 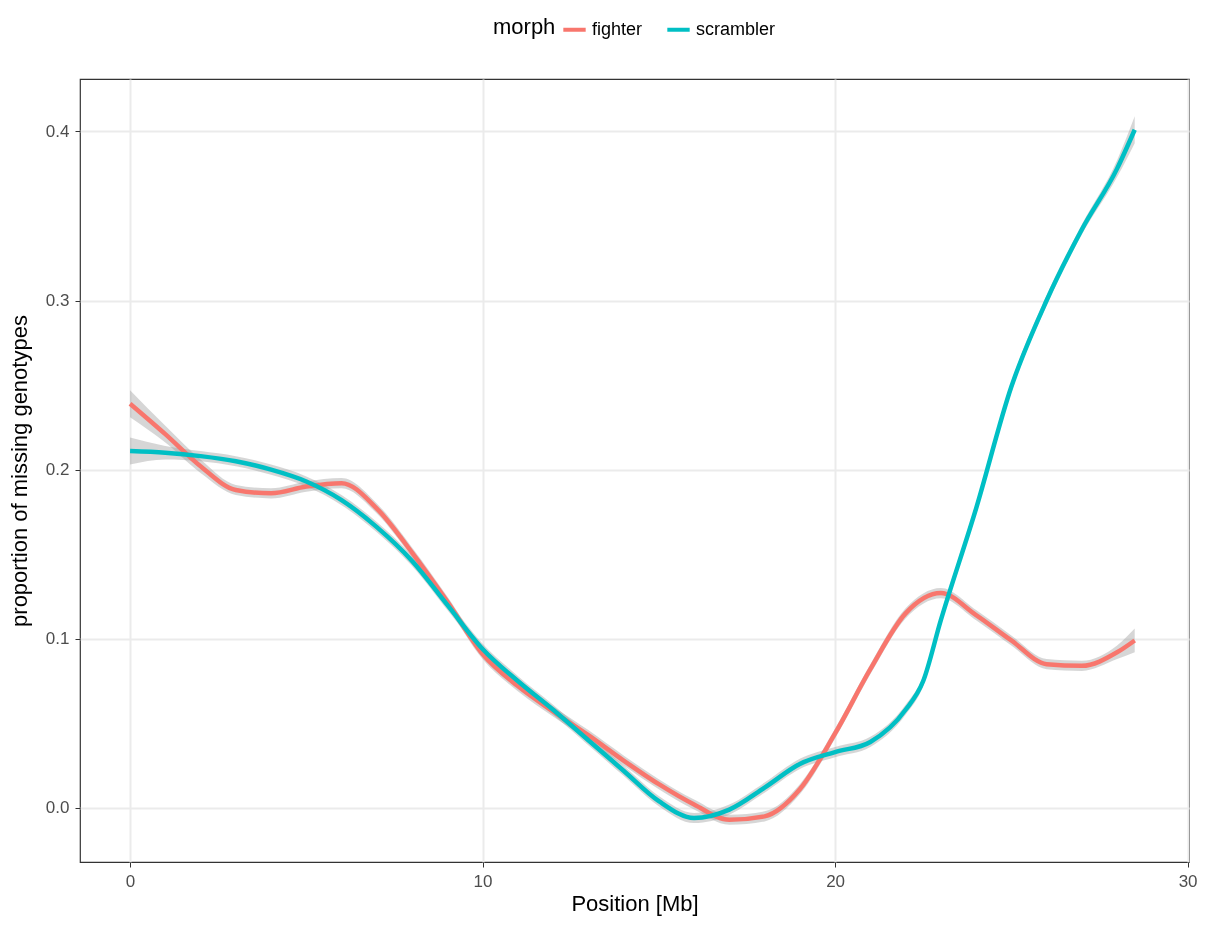 What do you see at coordinates (483, 881) in the screenshot?
I see `x-tick-label: 10` at bounding box center [483, 881].